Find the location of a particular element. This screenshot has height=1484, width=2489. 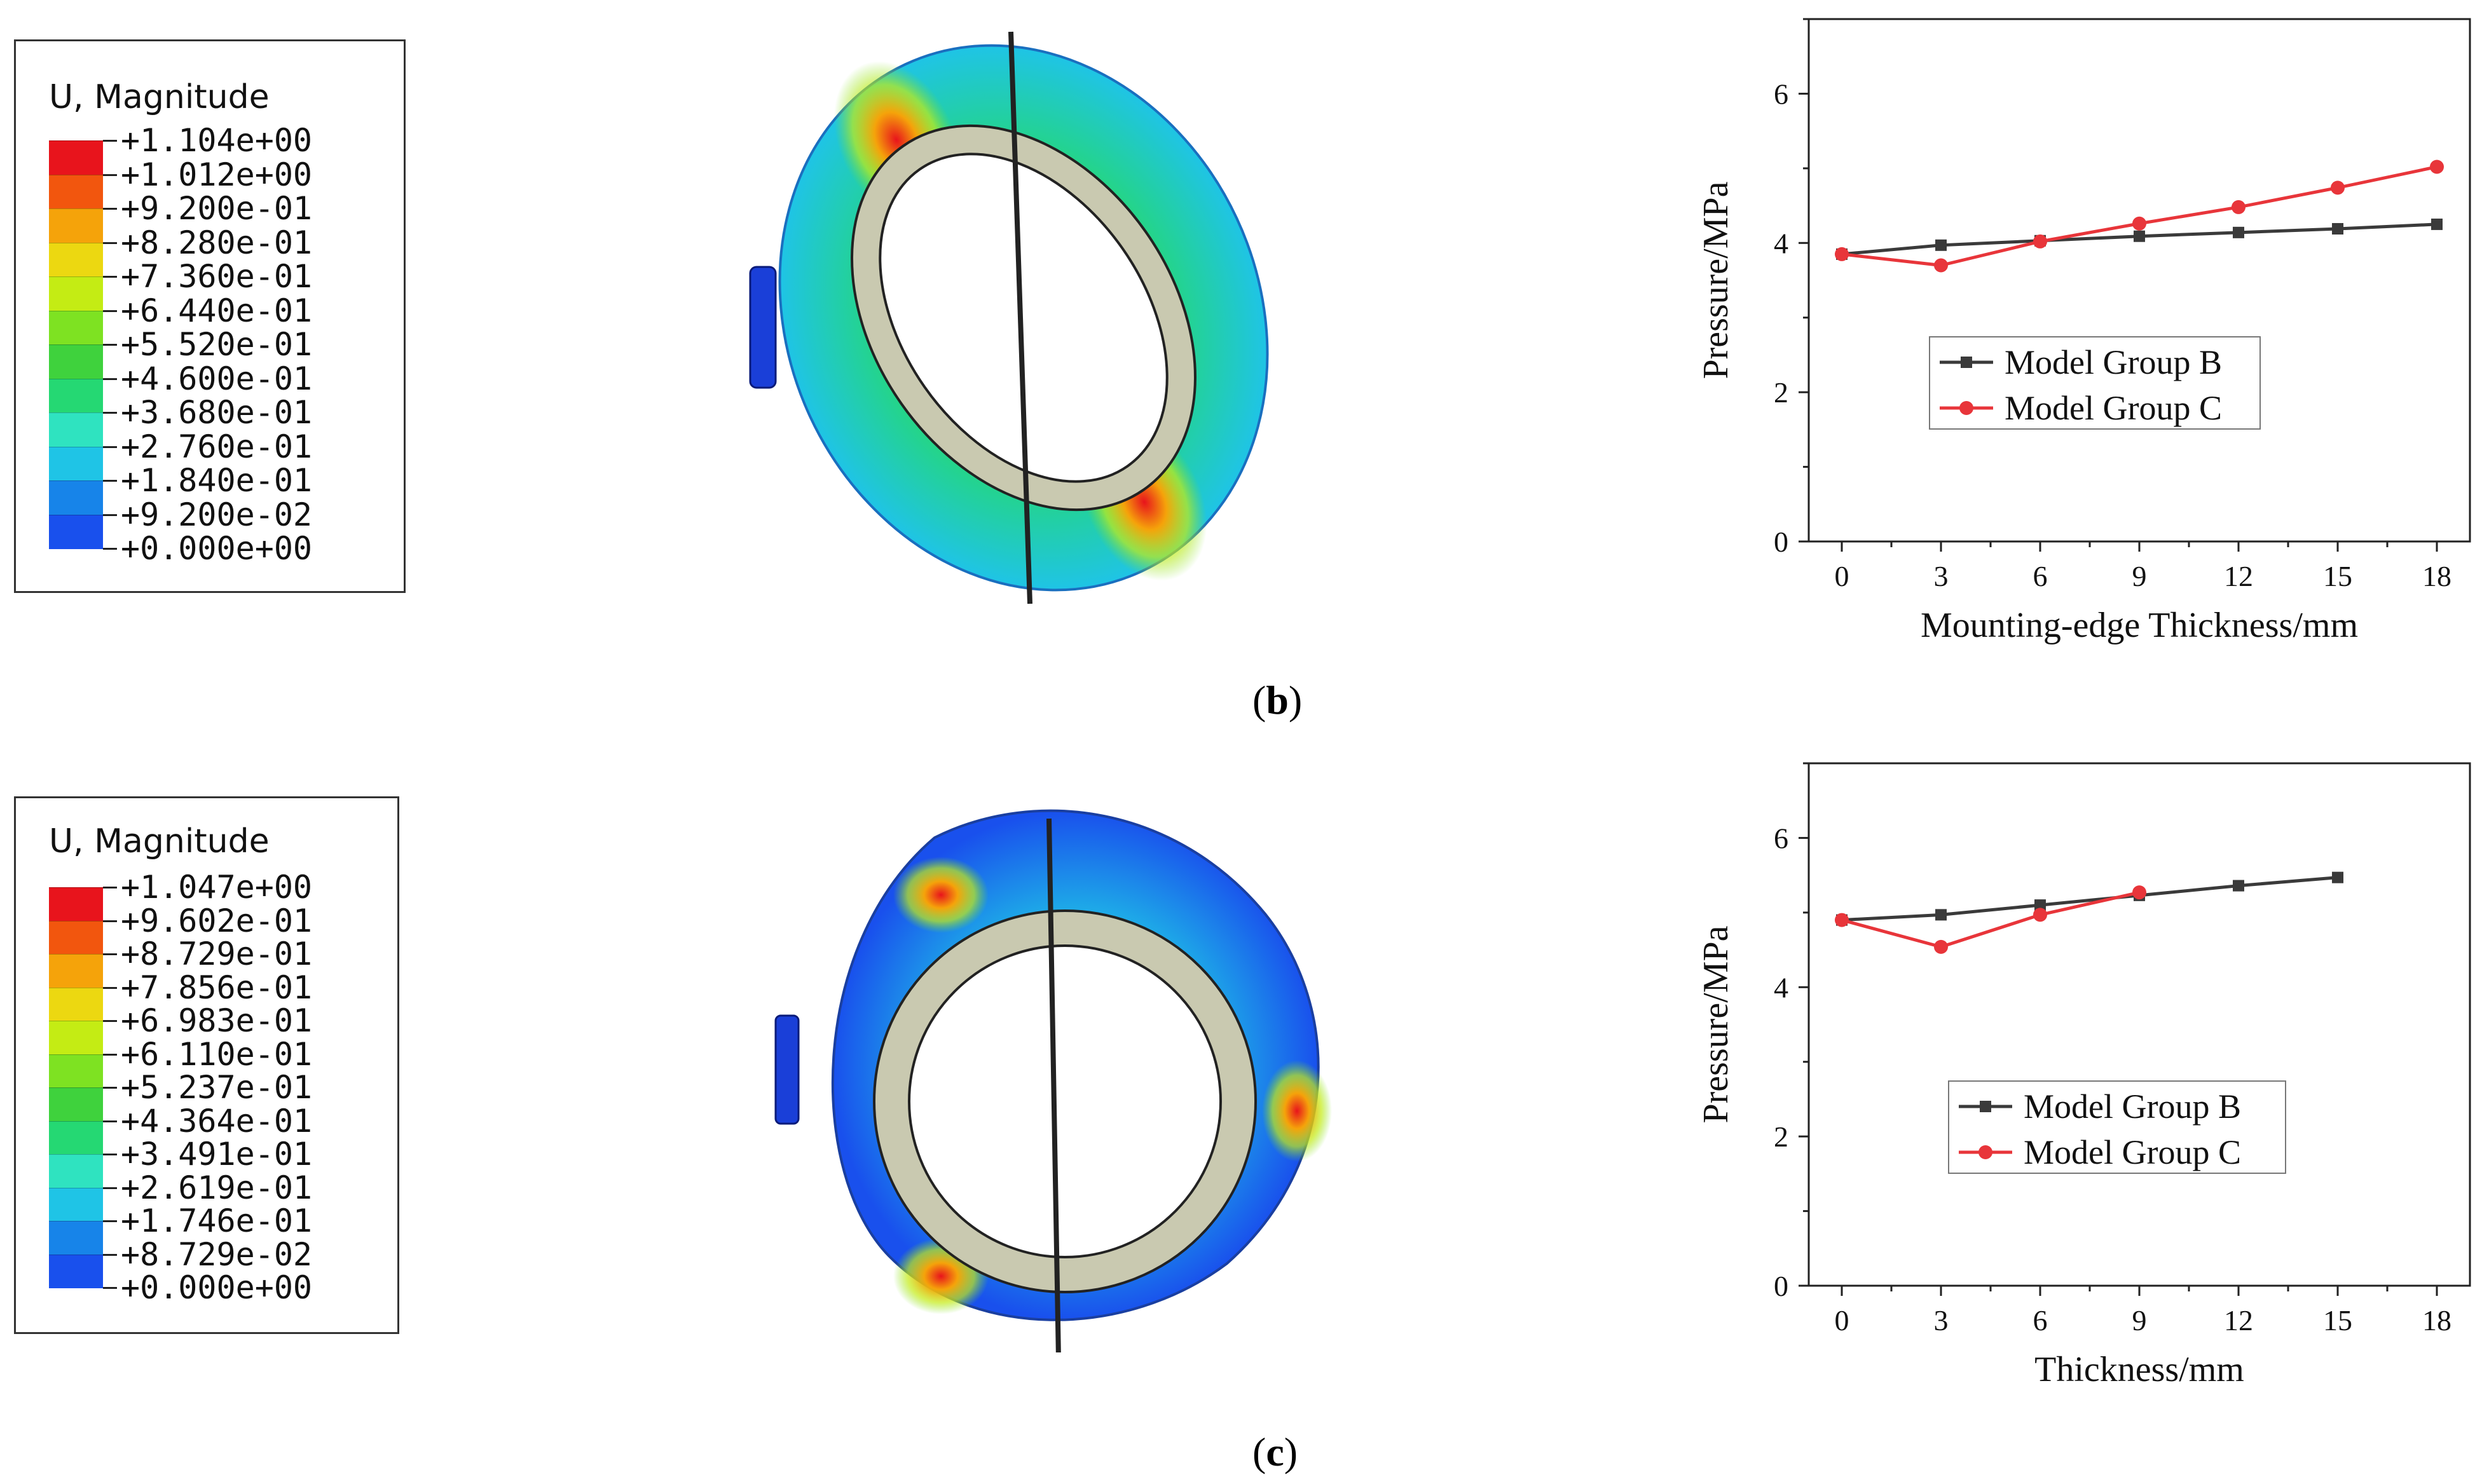

legend-value: +7.856e-01 is located at coordinates (217, 988).